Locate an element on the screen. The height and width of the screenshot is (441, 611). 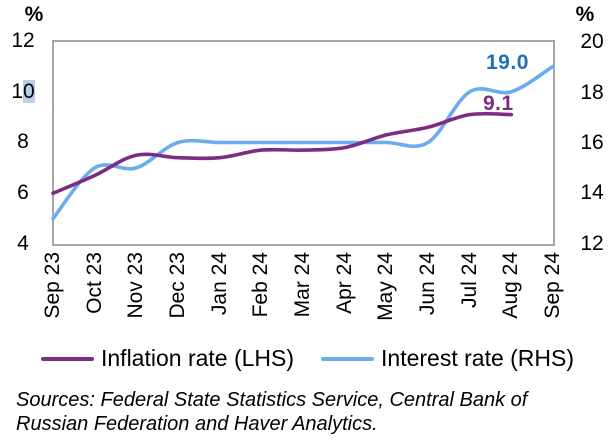
left-axis-tick-10: 10 is located at coordinates (23, 91).